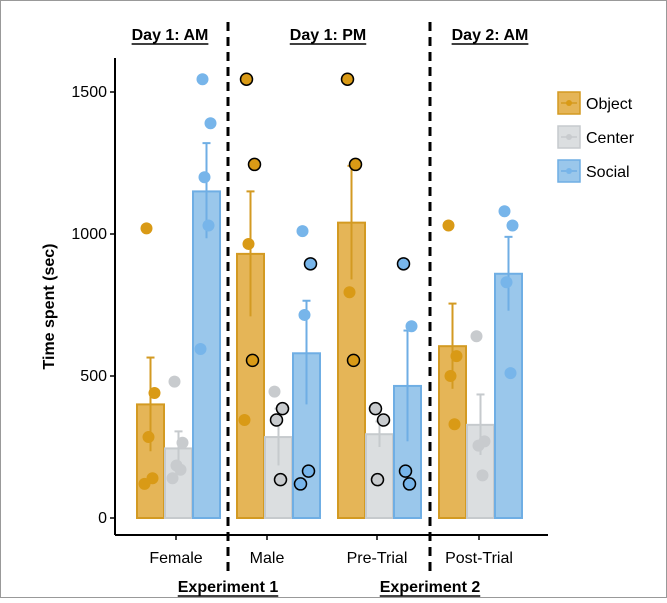  What do you see at coordinates (569, 137) in the screenshot?
I see `legend-key-dot-center` at bounding box center [569, 137].